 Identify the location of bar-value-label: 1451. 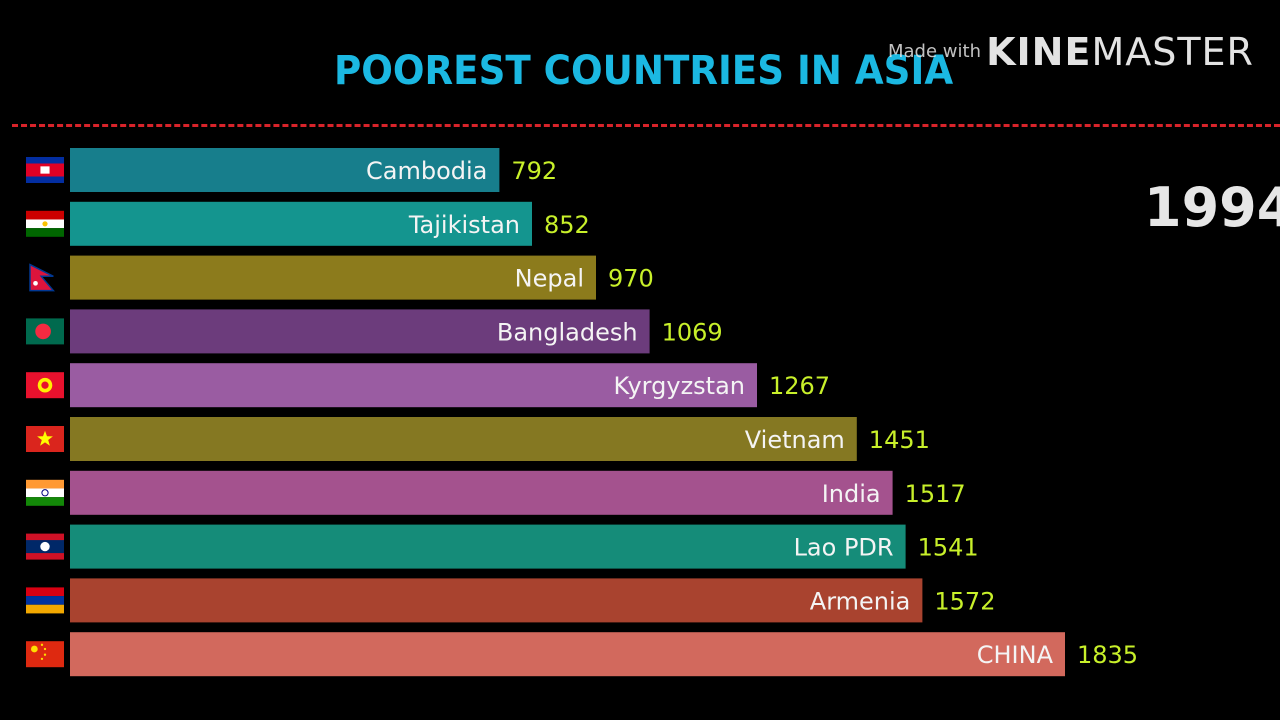
(899, 440).